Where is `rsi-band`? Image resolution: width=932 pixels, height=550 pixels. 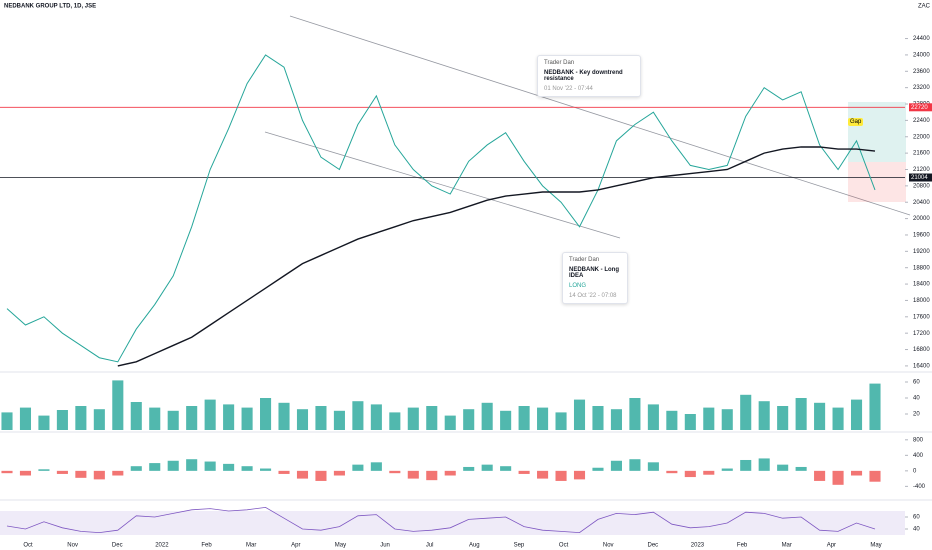 rsi-band is located at coordinates (452, 523).